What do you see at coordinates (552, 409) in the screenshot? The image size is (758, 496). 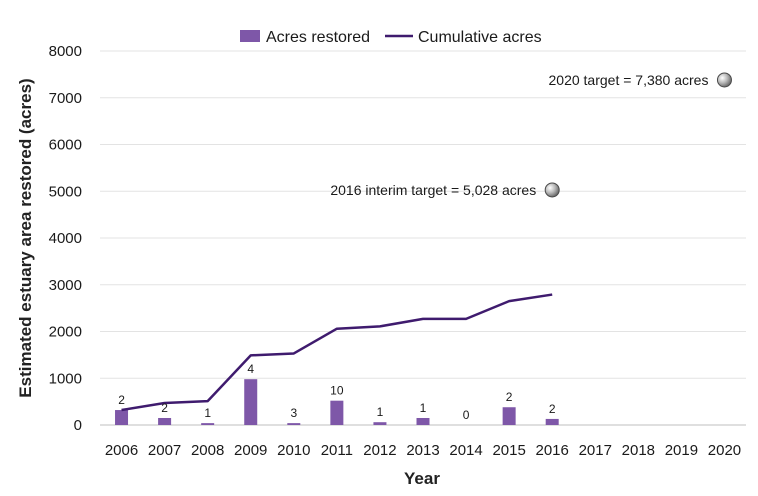 I see `data-label-2016: 2` at bounding box center [552, 409].